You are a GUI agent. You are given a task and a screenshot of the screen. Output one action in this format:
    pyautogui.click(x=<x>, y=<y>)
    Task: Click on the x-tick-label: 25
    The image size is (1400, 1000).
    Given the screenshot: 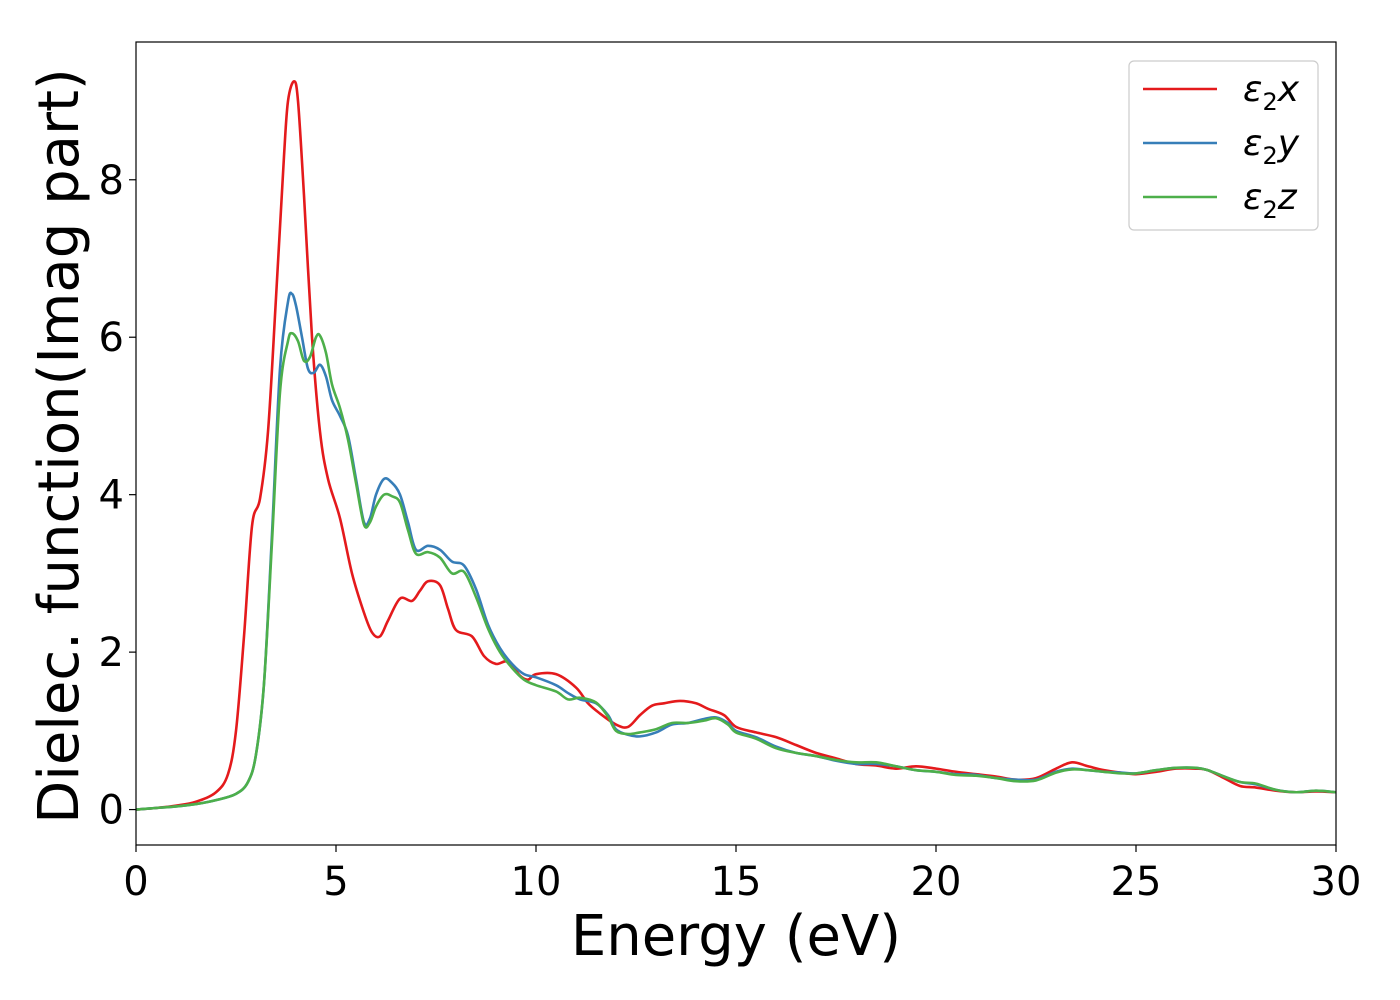 What is the action you would take?
    pyautogui.click(x=1136, y=882)
    